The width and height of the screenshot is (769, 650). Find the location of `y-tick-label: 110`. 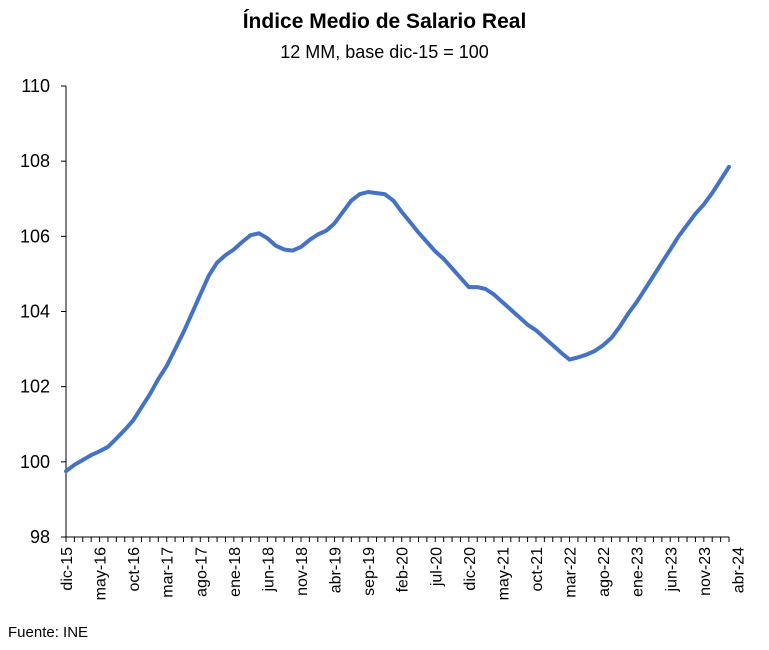

y-tick-label: 110 is located at coordinates (35, 86).